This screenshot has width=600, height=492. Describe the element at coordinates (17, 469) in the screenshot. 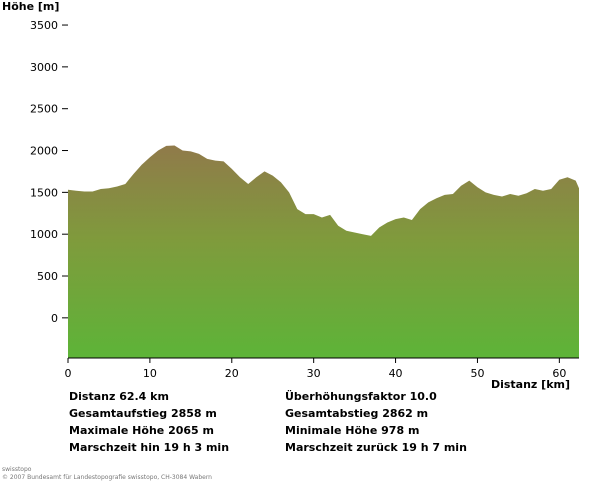

I see `footer-brand: swisstopo` at that location.